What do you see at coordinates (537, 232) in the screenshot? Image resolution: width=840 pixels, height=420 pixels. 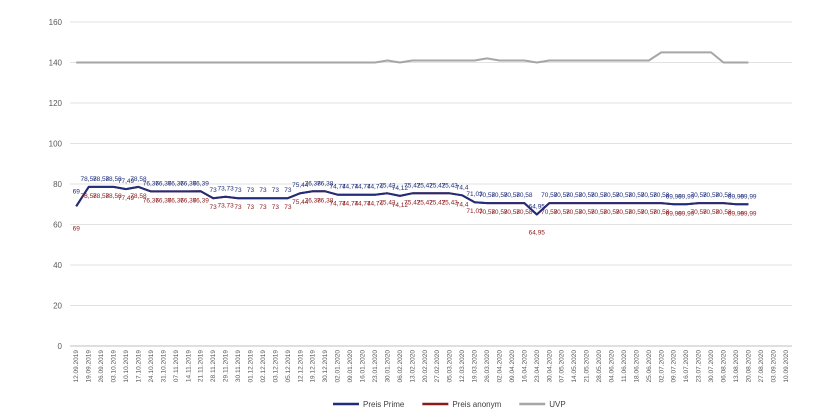 I see `data-label-anonym: 64,95` at bounding box center [537, 232].